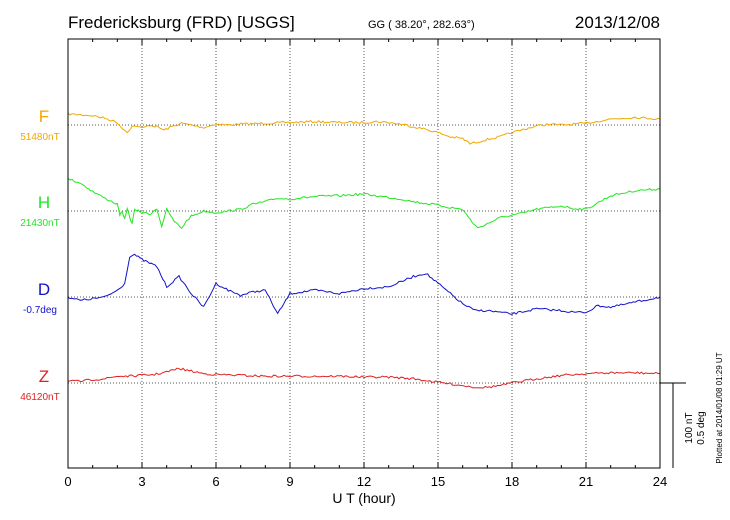  I want to click on series-name-f: F, so click(44, 116).